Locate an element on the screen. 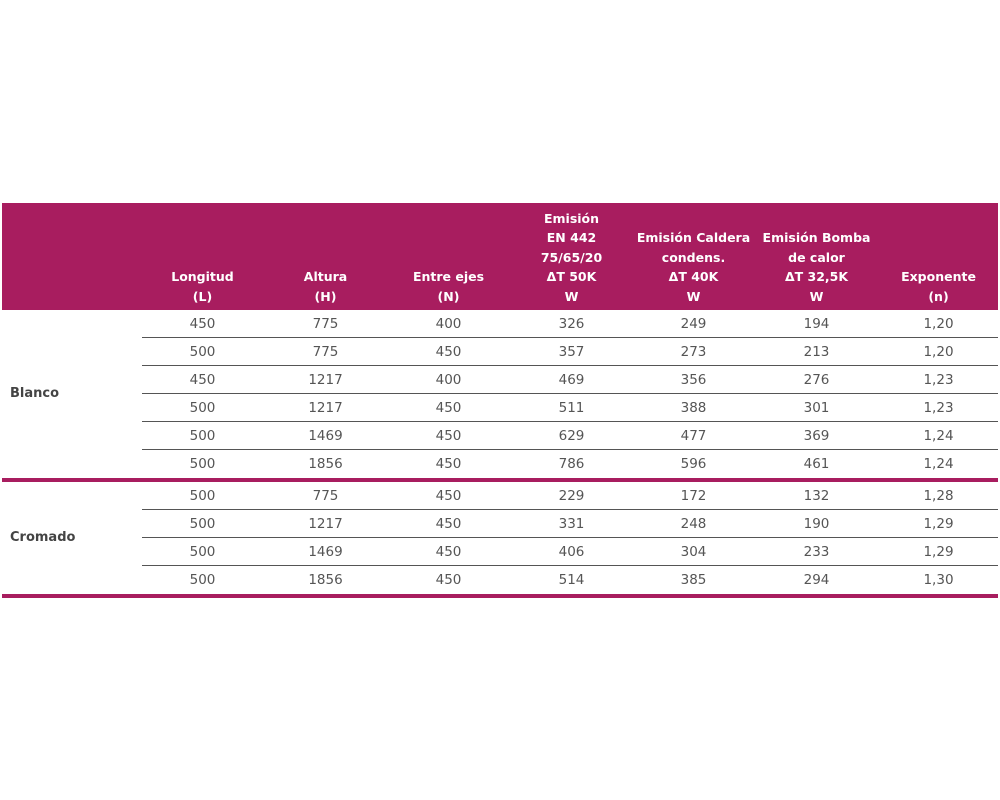  header-line: Emisión Bomba is located at coordinates (816, 237).